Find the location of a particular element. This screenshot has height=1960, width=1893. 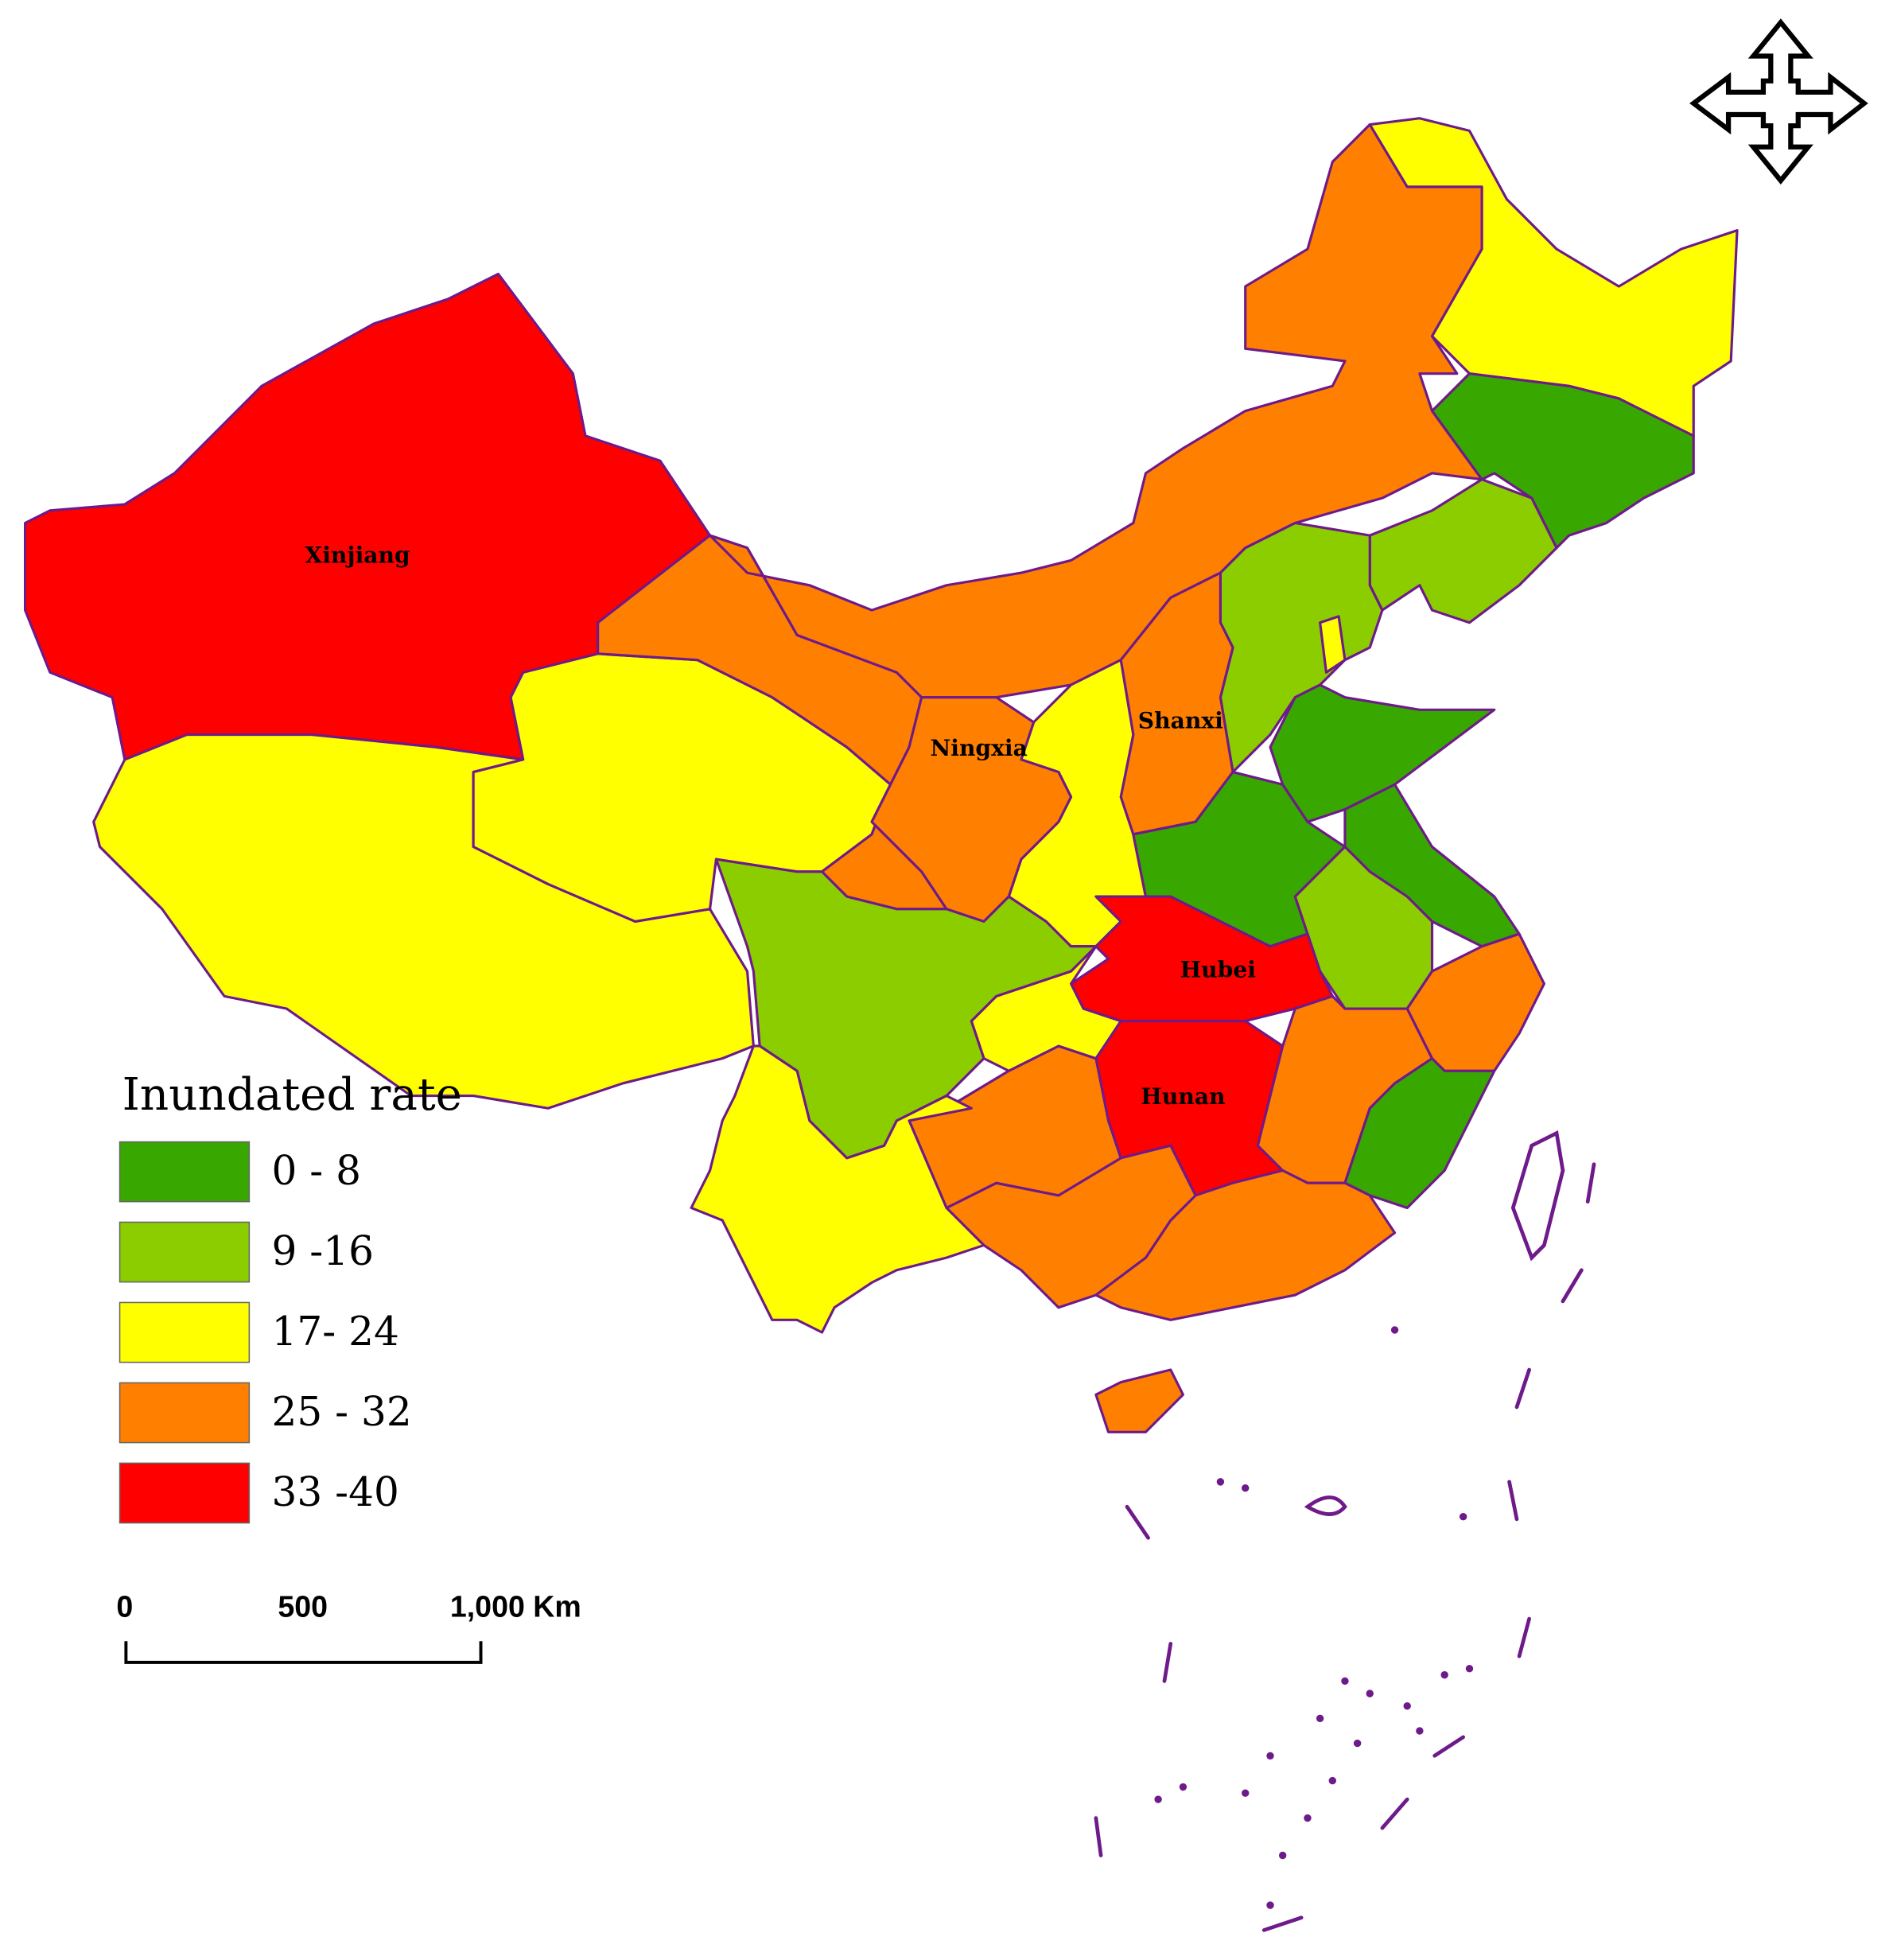

scale-label: 500 is located at coordinates (303, 1606).